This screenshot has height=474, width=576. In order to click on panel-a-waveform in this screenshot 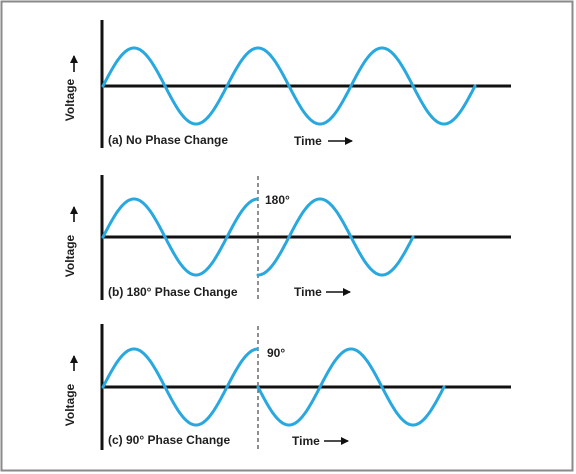, I will do `click(289, 86)`.